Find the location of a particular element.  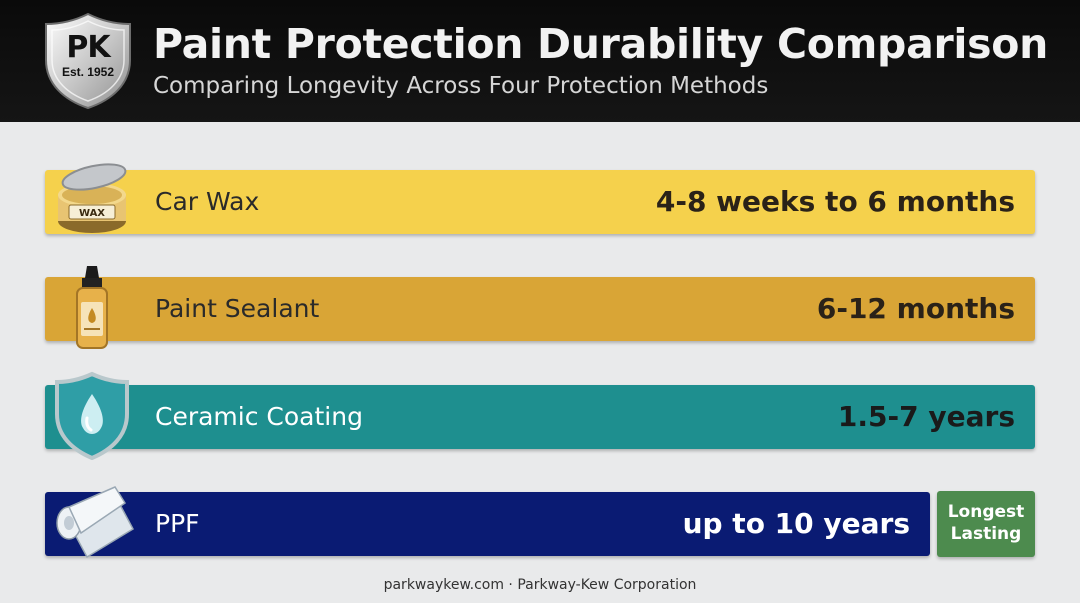

company-logo: PK Est. 1952 is located at coordinates (88, 61).